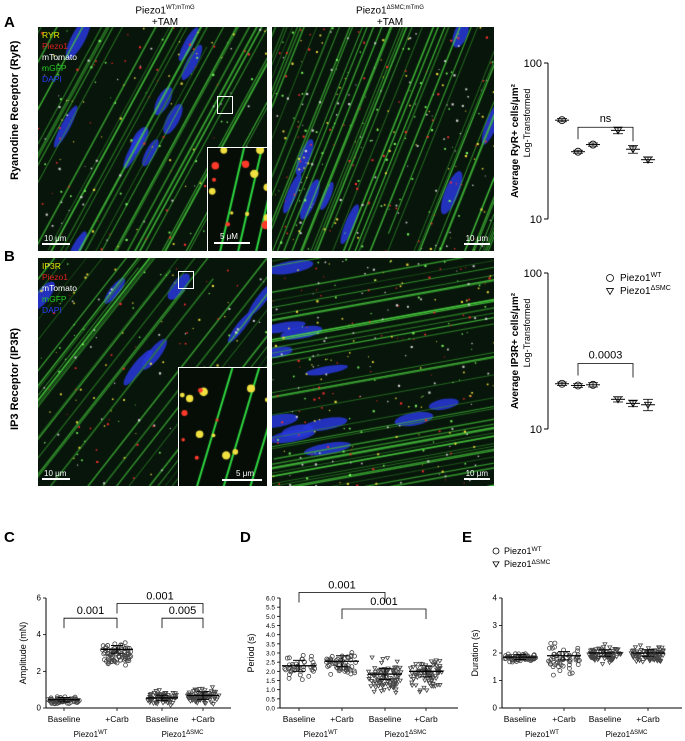 This screenshot has width=685, height=741. What do you see at coordinates (270, 608) in the screenshot?
I see `y-tick-label: 5.5` at bounding box center [270, 608].